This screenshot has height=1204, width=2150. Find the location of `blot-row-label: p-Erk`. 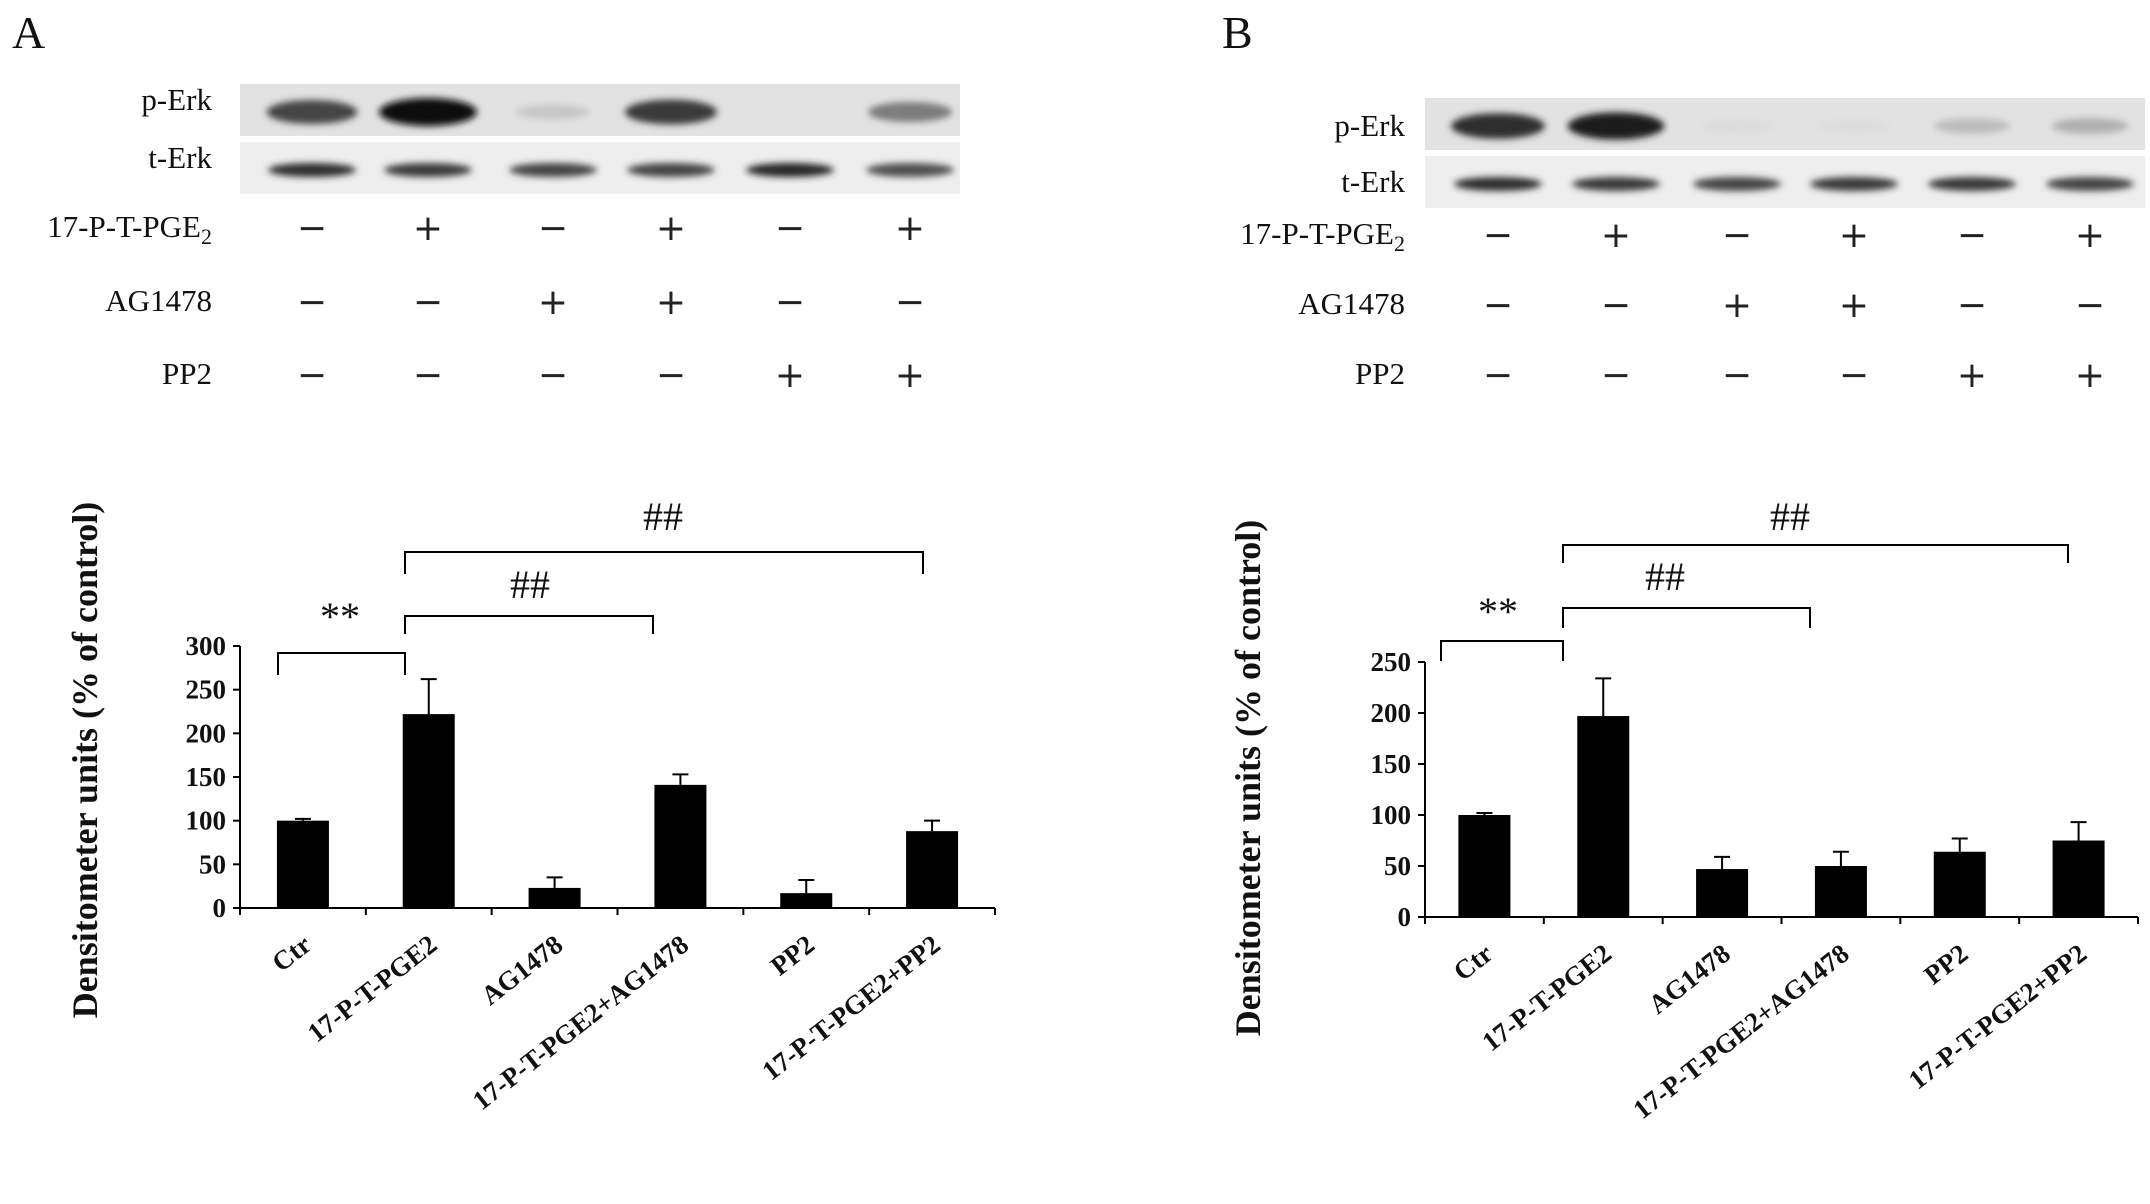

blot-row-label: p-Erk is located at coordinates (1369, 125).